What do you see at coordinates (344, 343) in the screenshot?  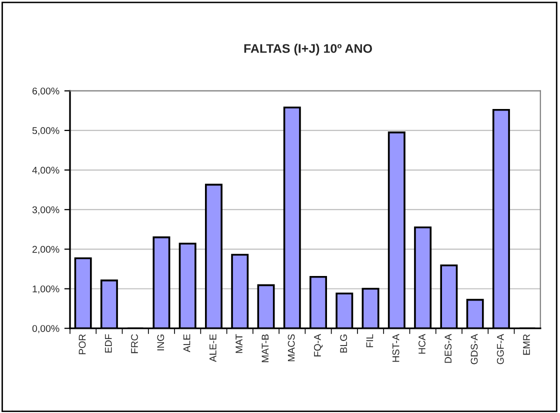 I see `x-tick-label: BLG` at bounding box center [344, 343].